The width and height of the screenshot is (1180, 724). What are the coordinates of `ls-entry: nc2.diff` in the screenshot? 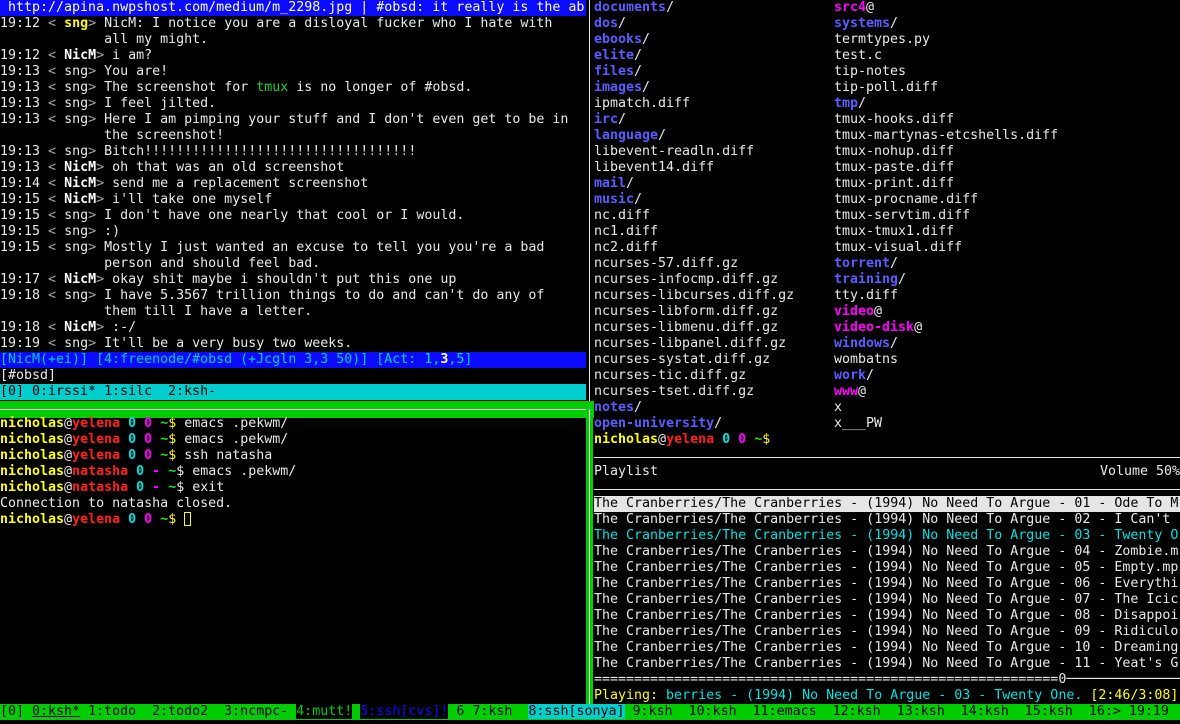 It's located at (626, 248).